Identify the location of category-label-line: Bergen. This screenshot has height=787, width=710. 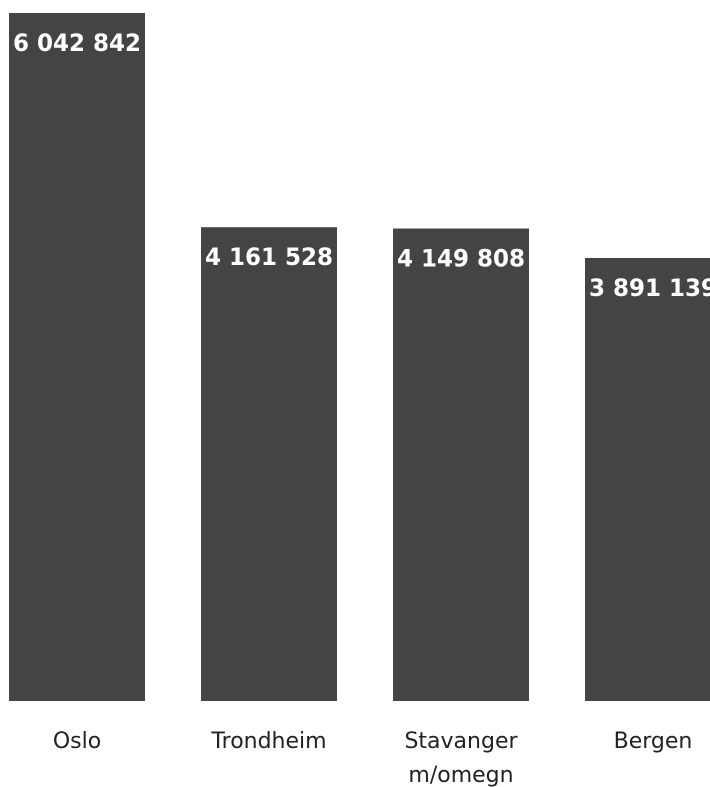
(653, 741).